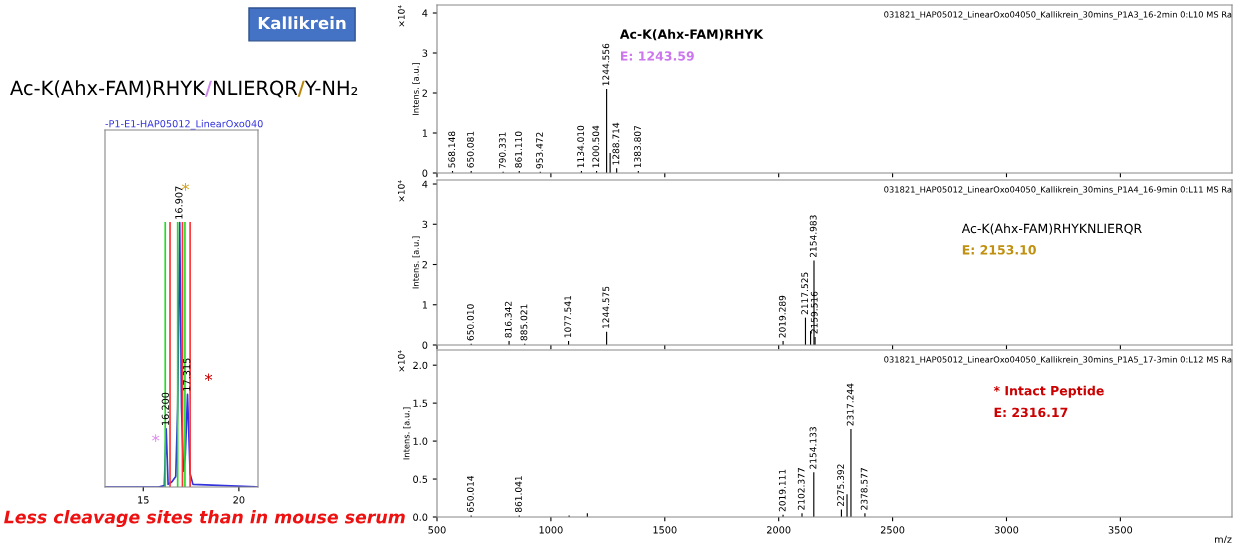 Image resolution: width=1243 pixels, height=543 pixels. Describe the element at coordinates (452, 149) in the screenshot. I see `annotation: 568.148` at that location.